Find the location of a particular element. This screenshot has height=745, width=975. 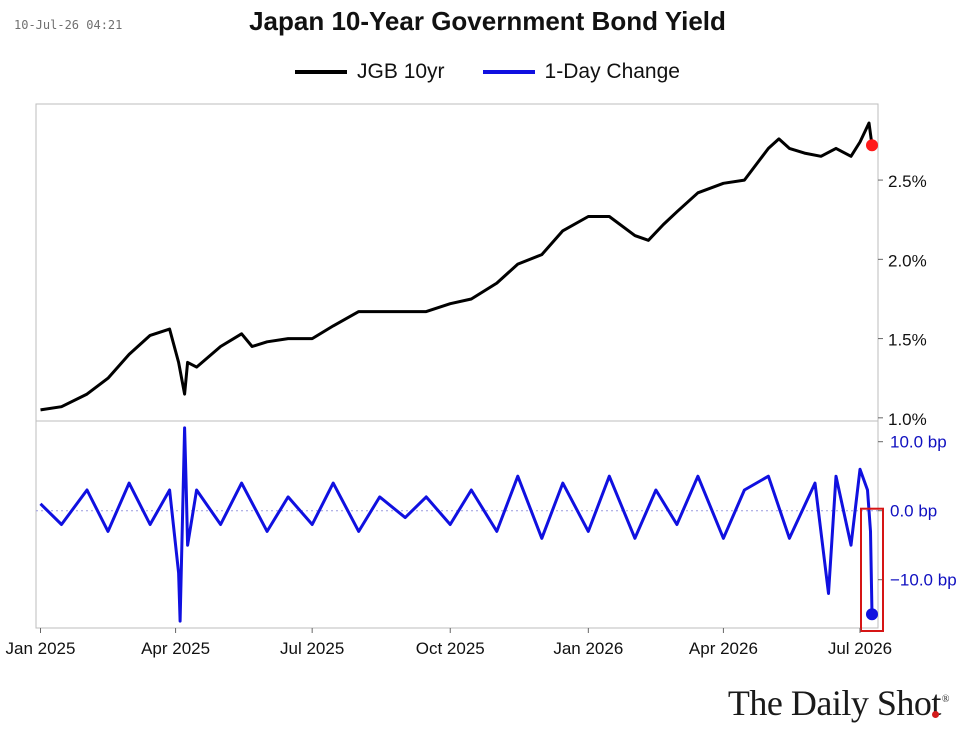

highlight-point-1-day-change is located at coordinates (871, 614).